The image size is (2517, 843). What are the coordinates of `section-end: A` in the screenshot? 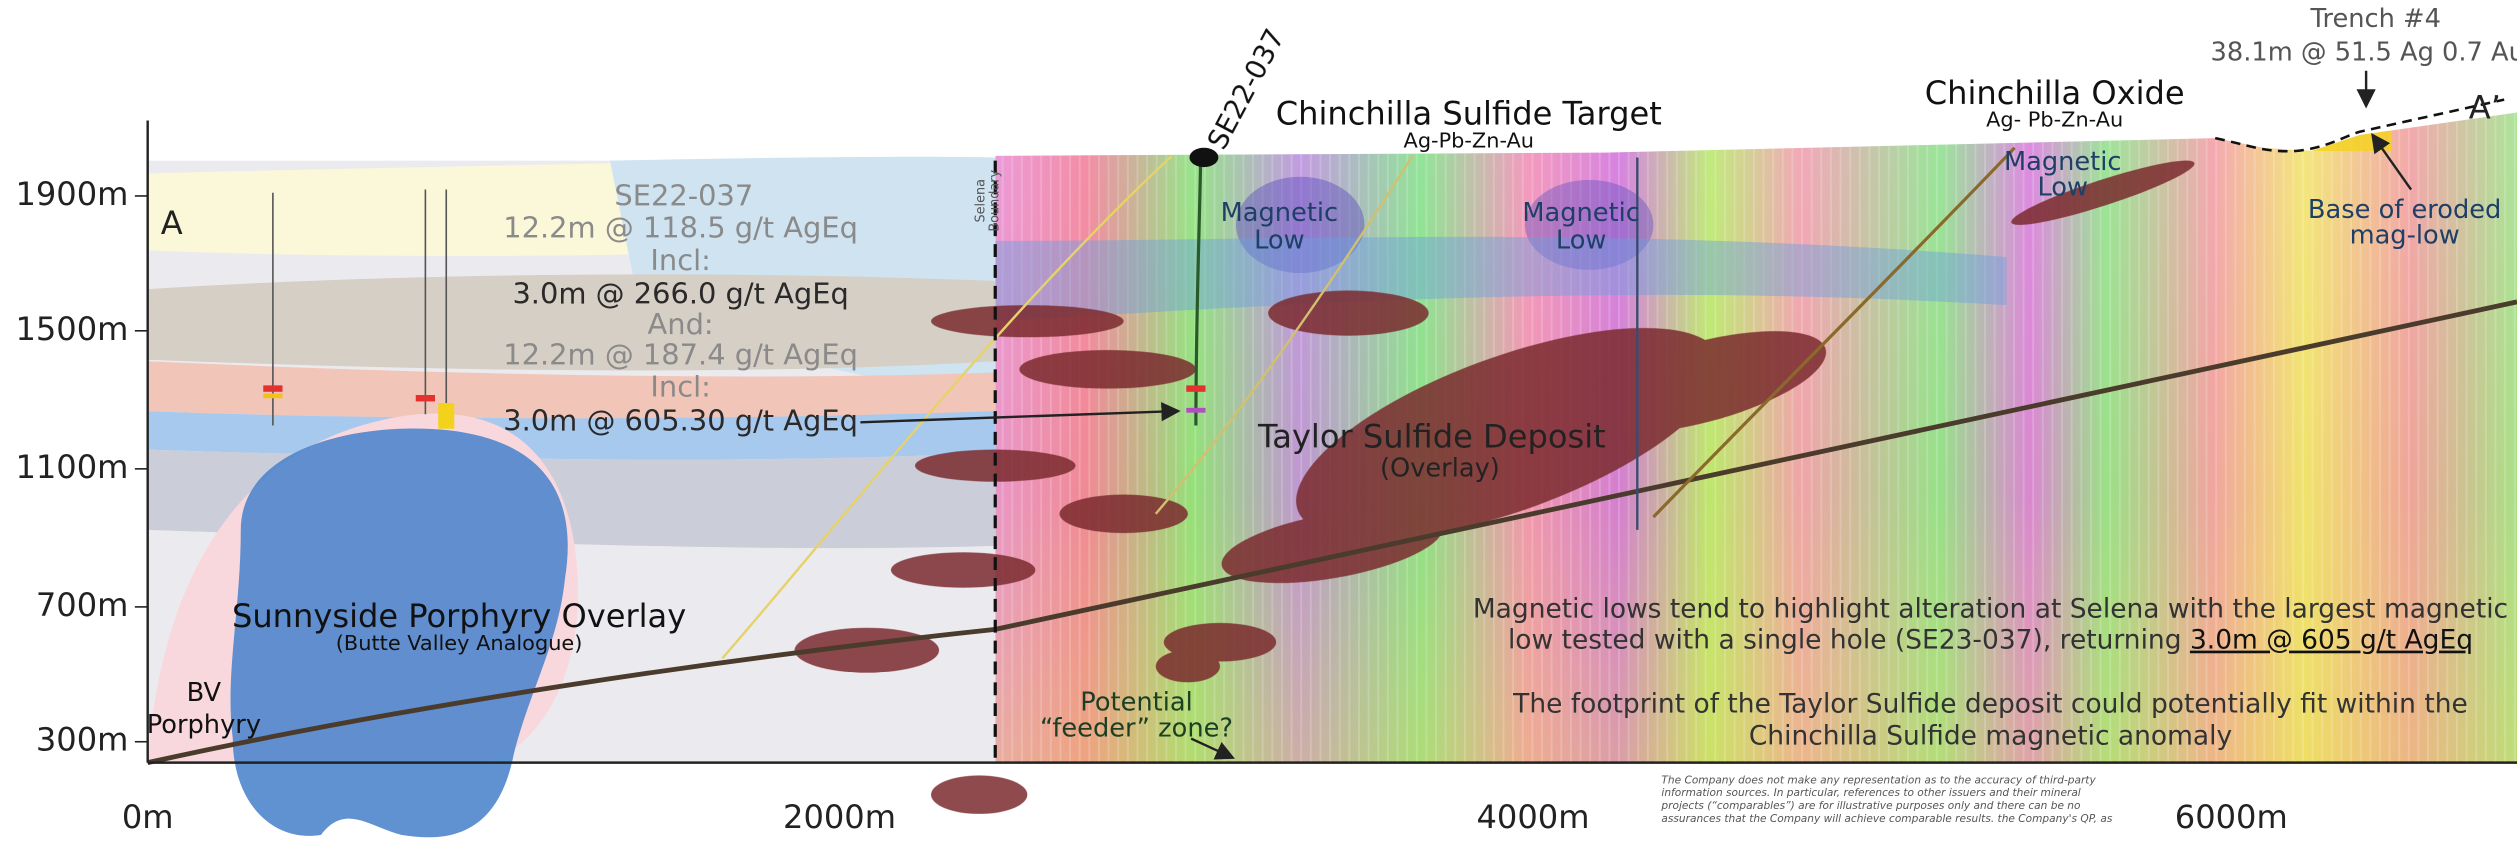 It's located at (172, 223).